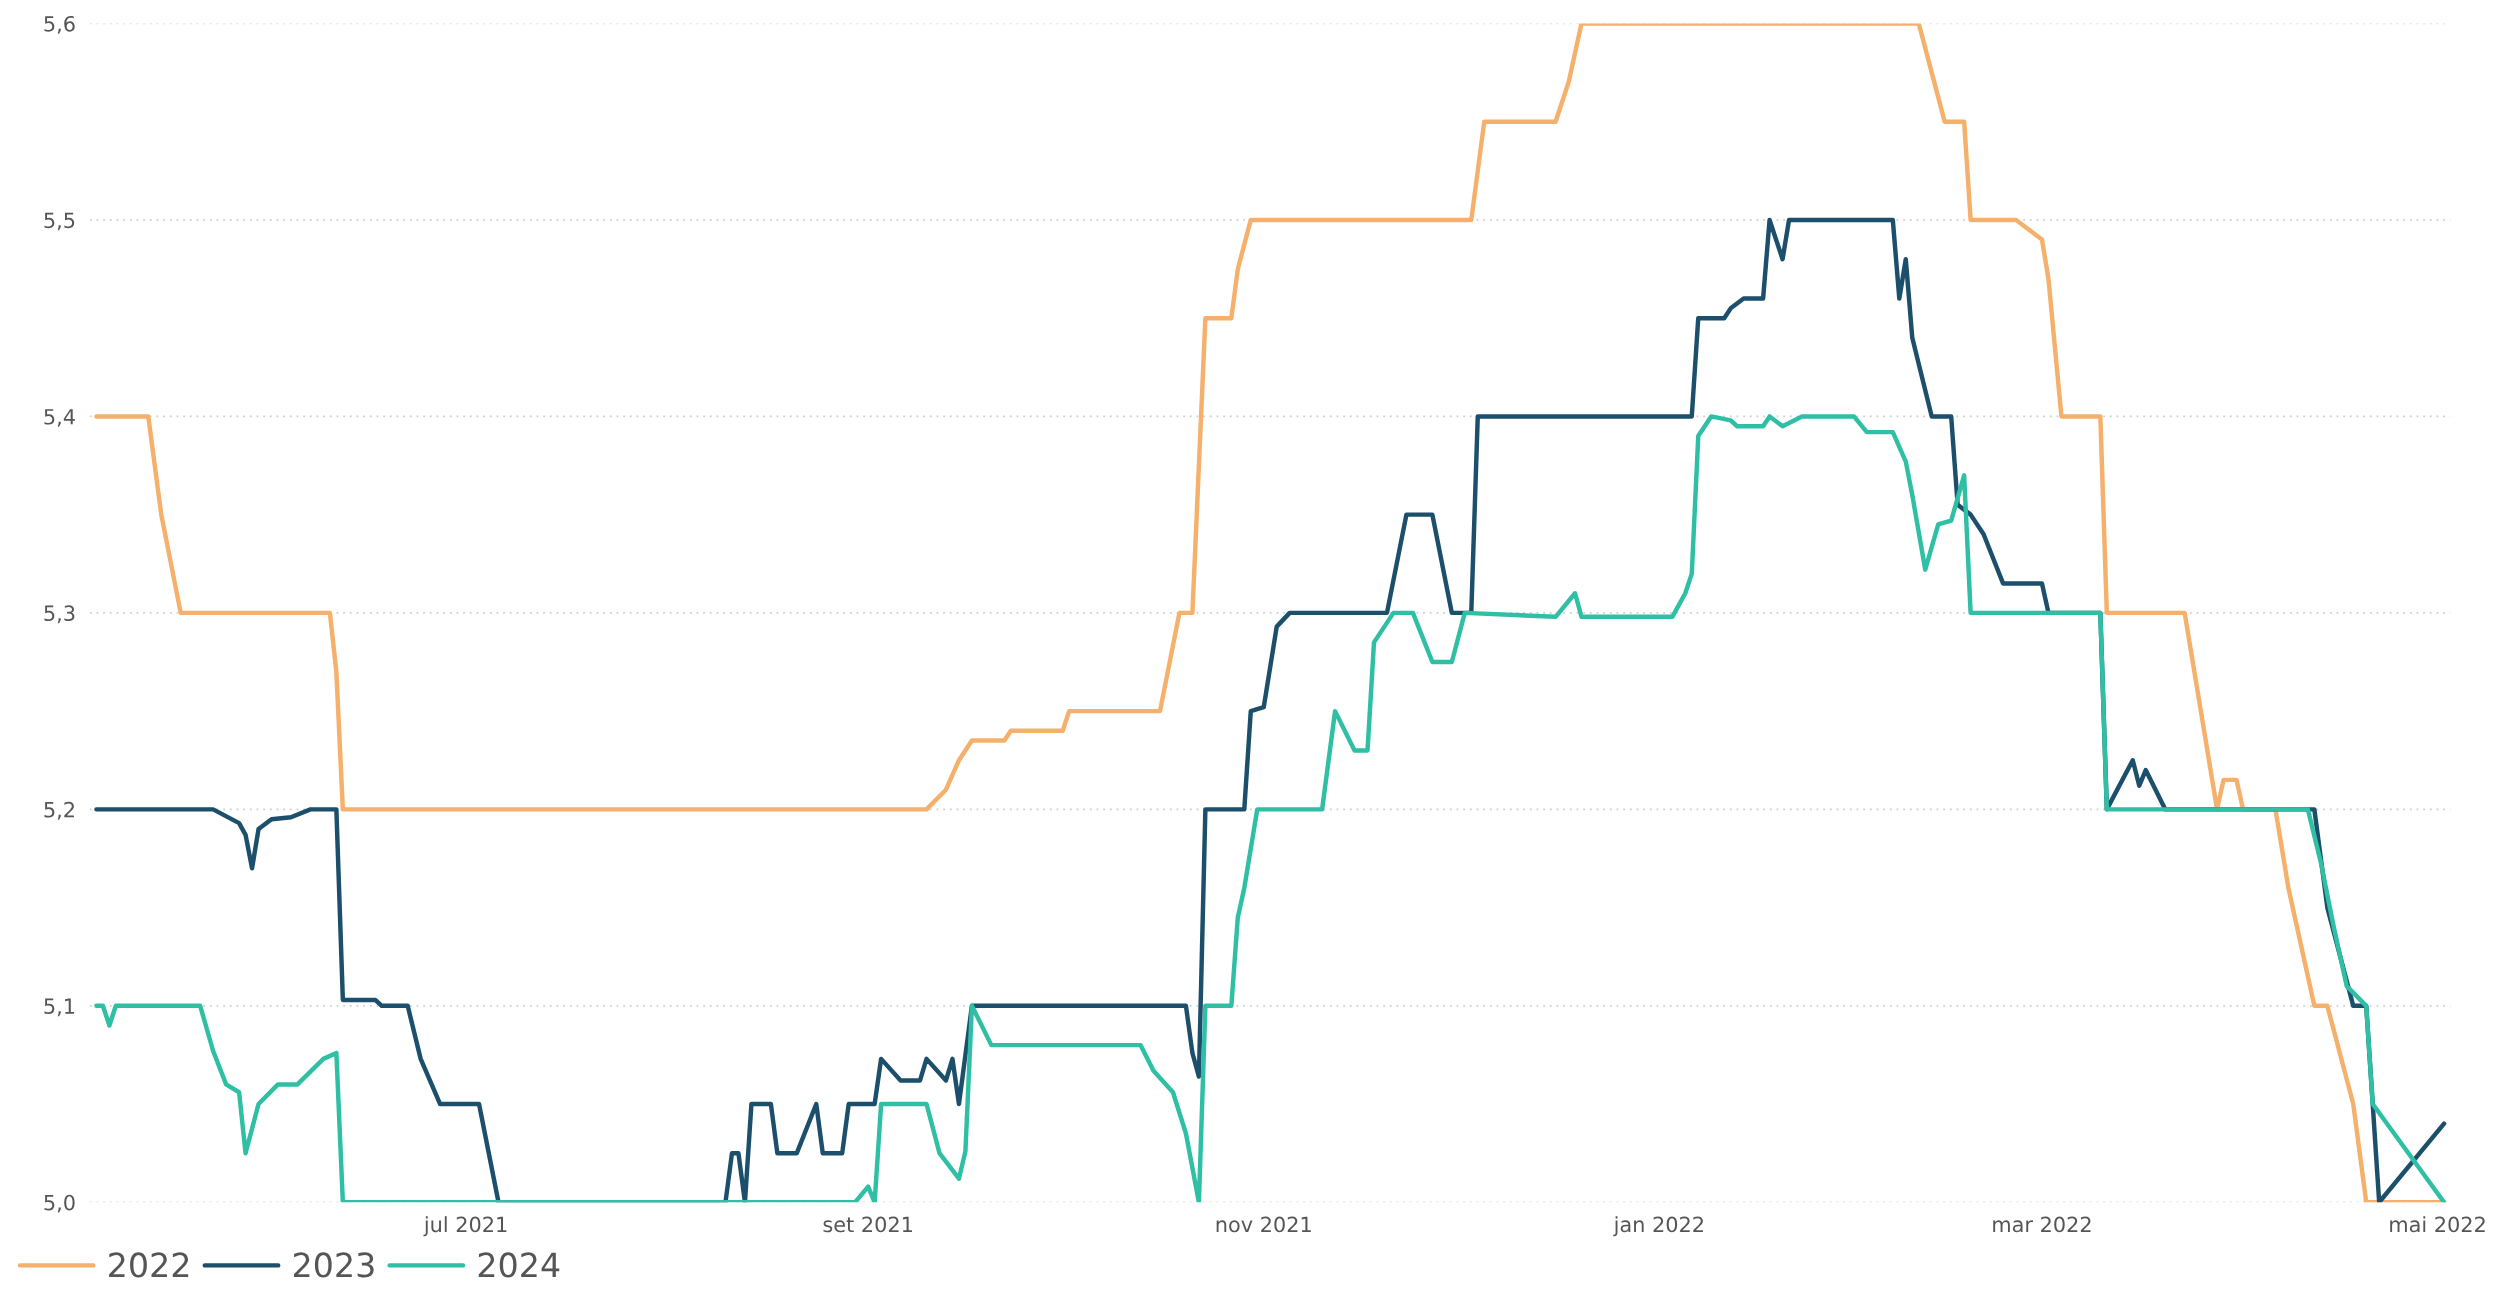 The image size is (2498, 1304). Describe the element at coordinates (1658, 1226) in the screenshot. I see `x-tick-label: jan 2022` at that location.